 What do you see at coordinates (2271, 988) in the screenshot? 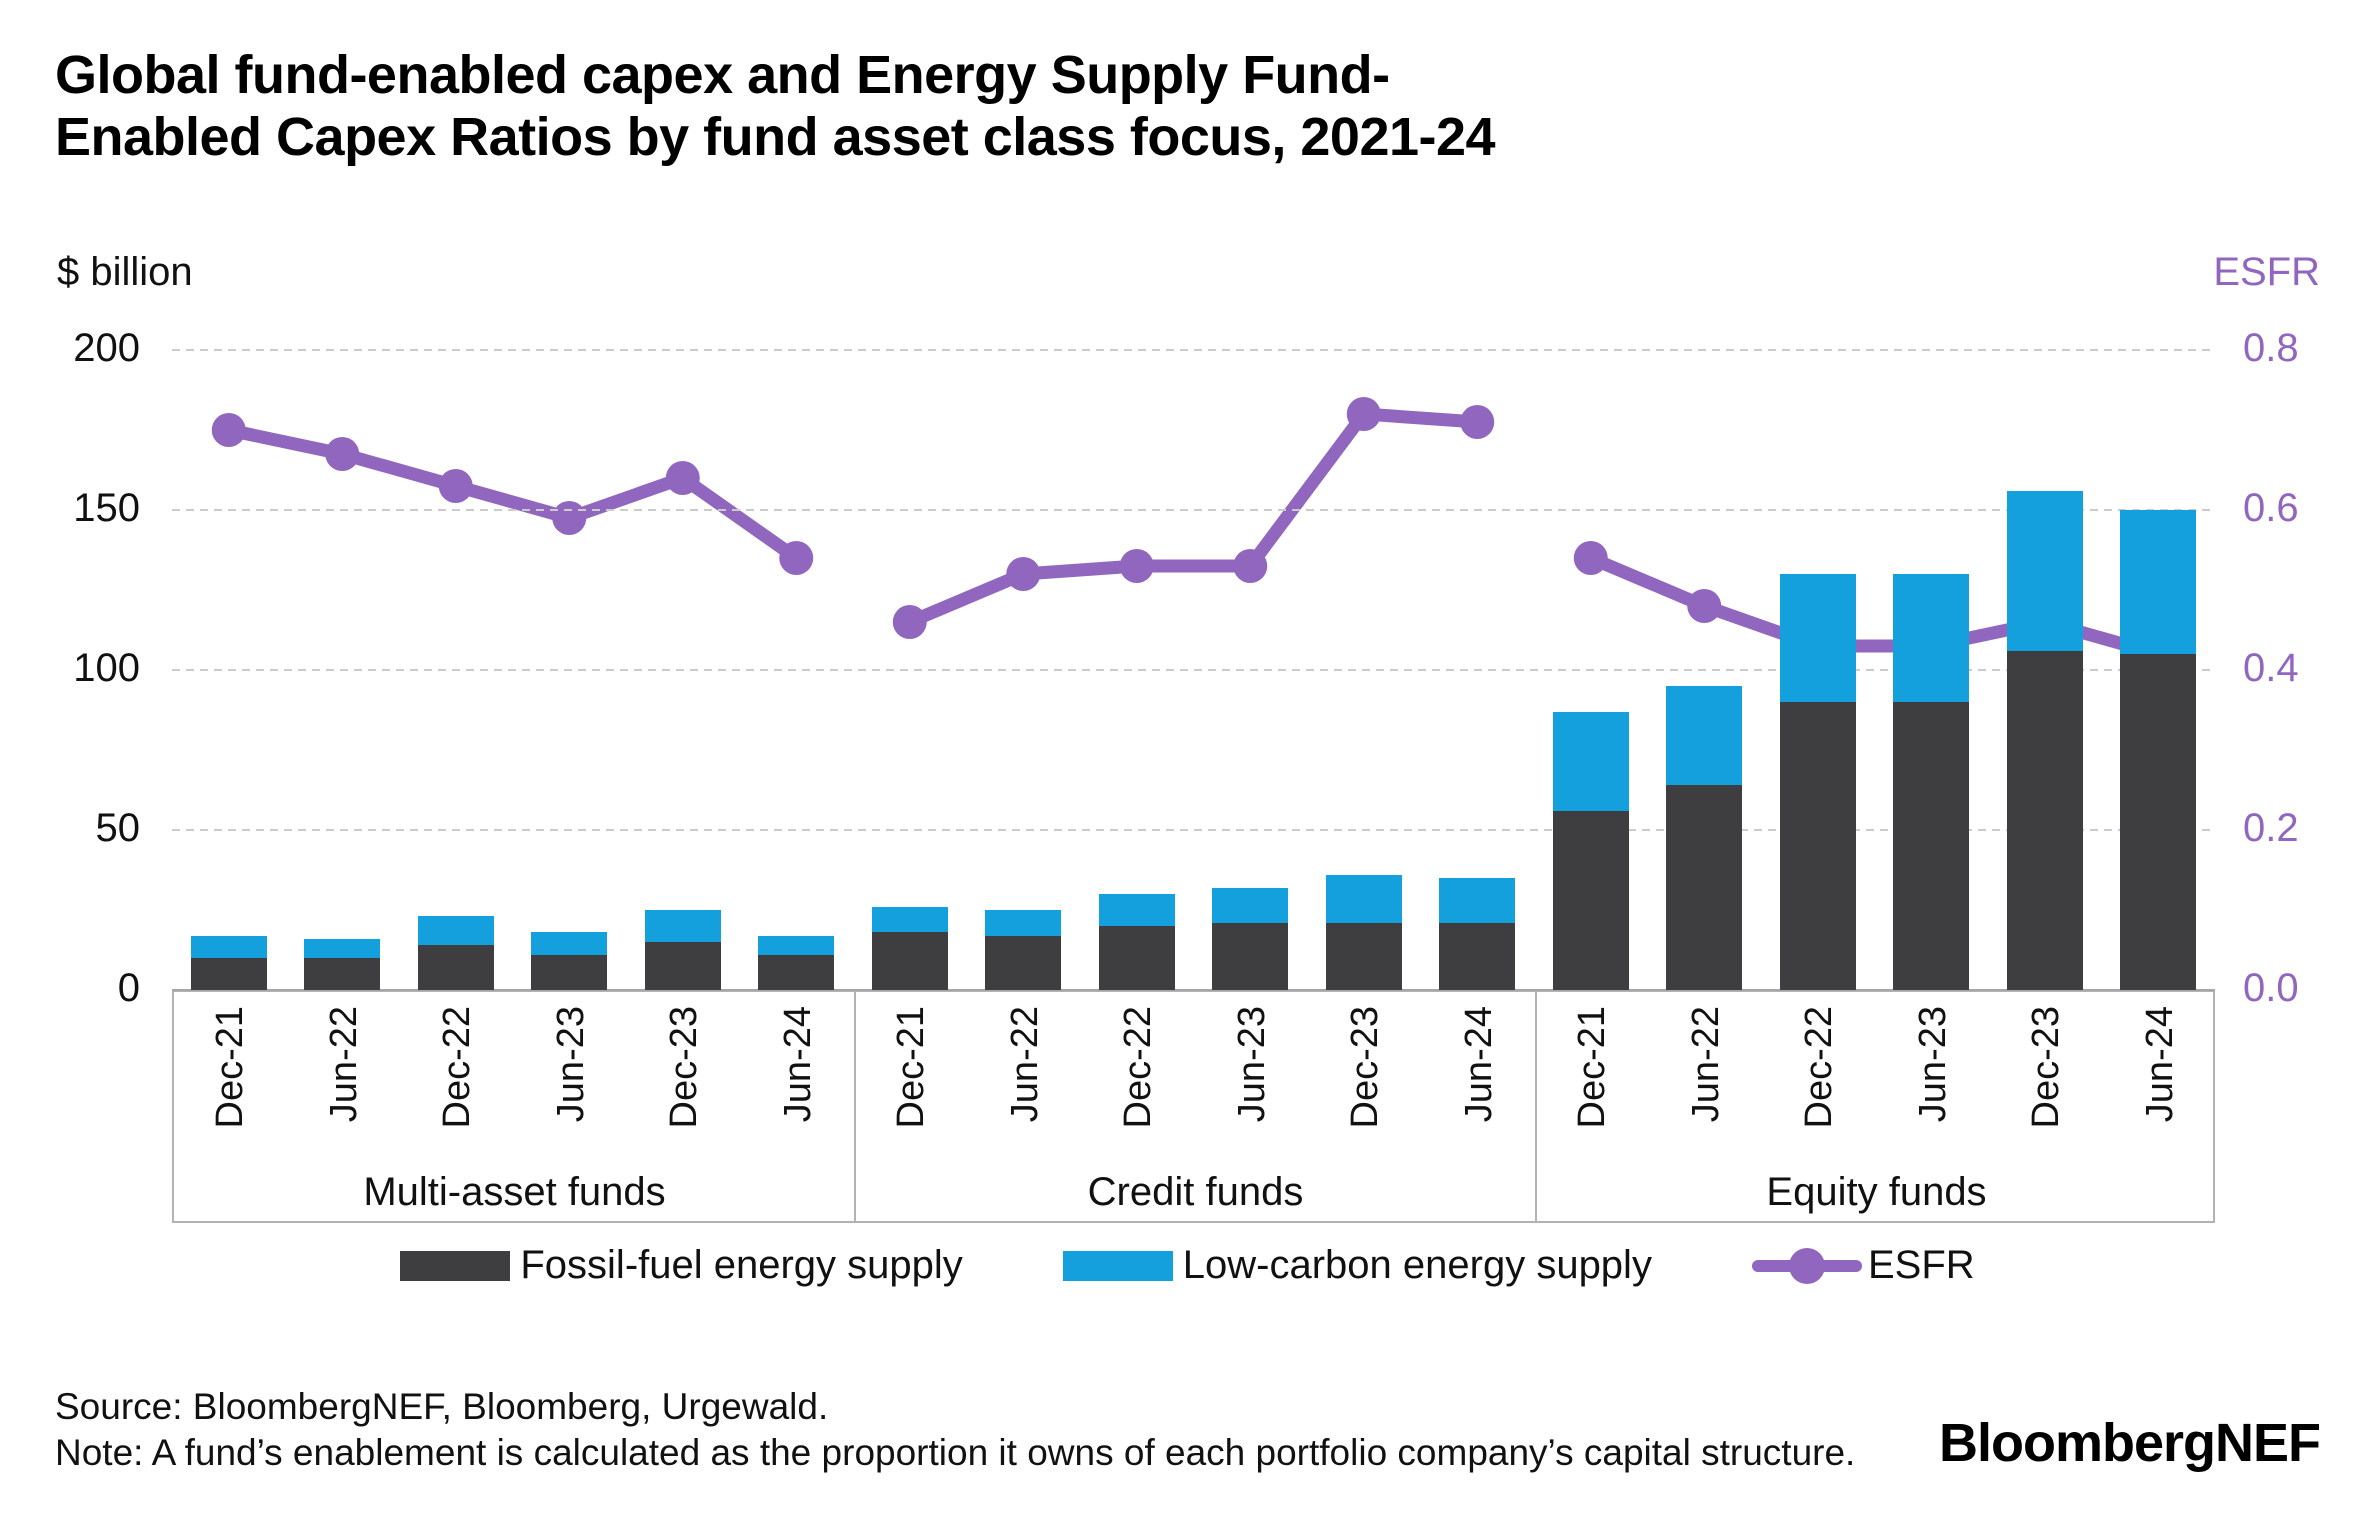
I see `y-tick-right: 0.0` at bounding box center [2271, 988].